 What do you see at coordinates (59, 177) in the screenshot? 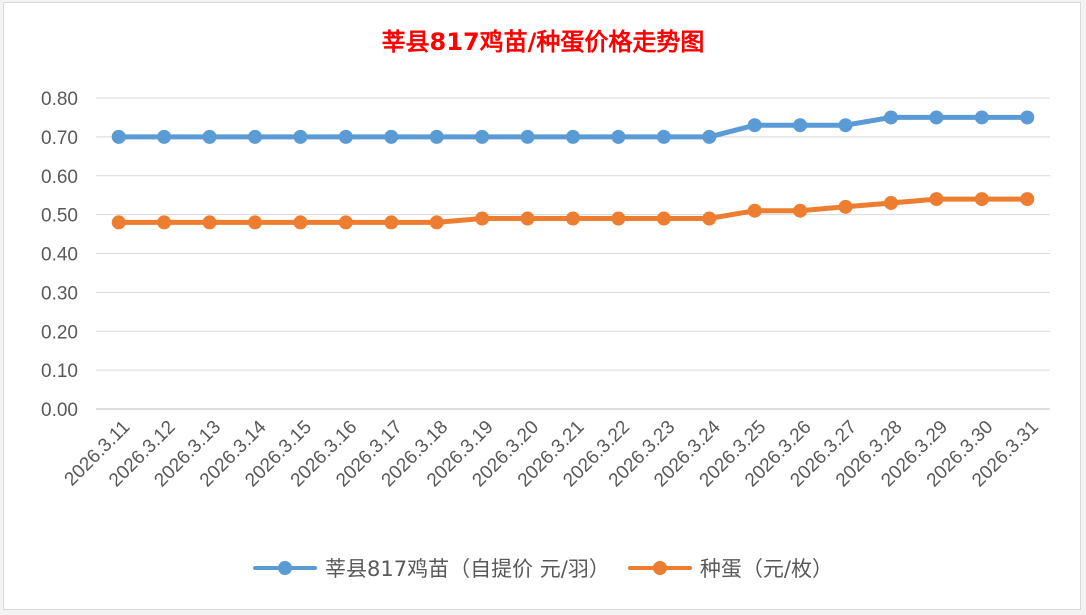
I see `y-tick-label: 0.60` at bounding box center [59, 177].